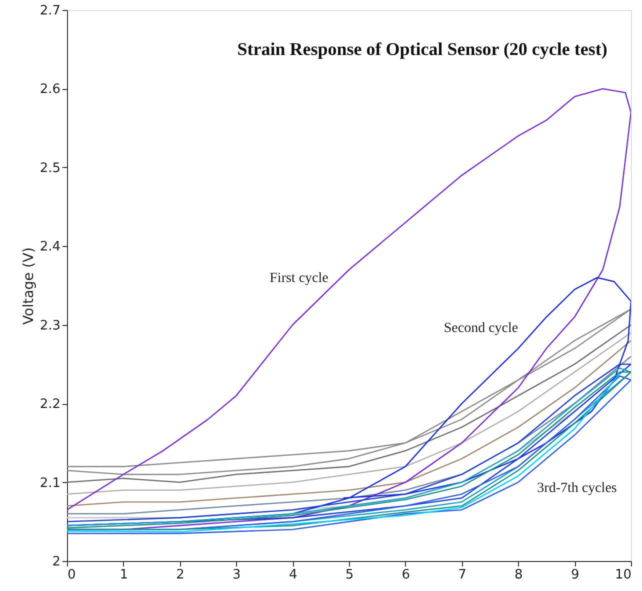  I want to click on y-axis-title: Voltage (V), so click(28, 286).